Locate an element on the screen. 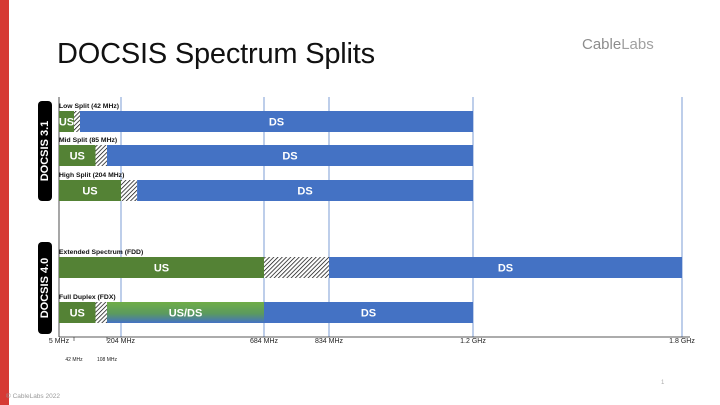 This screenshot has width=720, height=405. slide-number: 1 is located at coordinates (663, 383).